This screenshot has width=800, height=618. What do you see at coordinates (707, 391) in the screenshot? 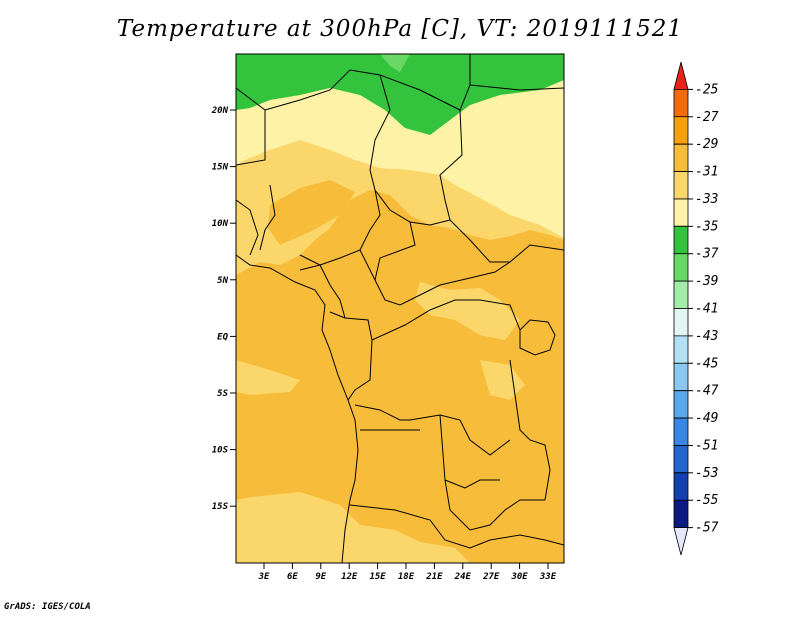
I see `colorbar-label: -47` at bounding box center [707, 391].